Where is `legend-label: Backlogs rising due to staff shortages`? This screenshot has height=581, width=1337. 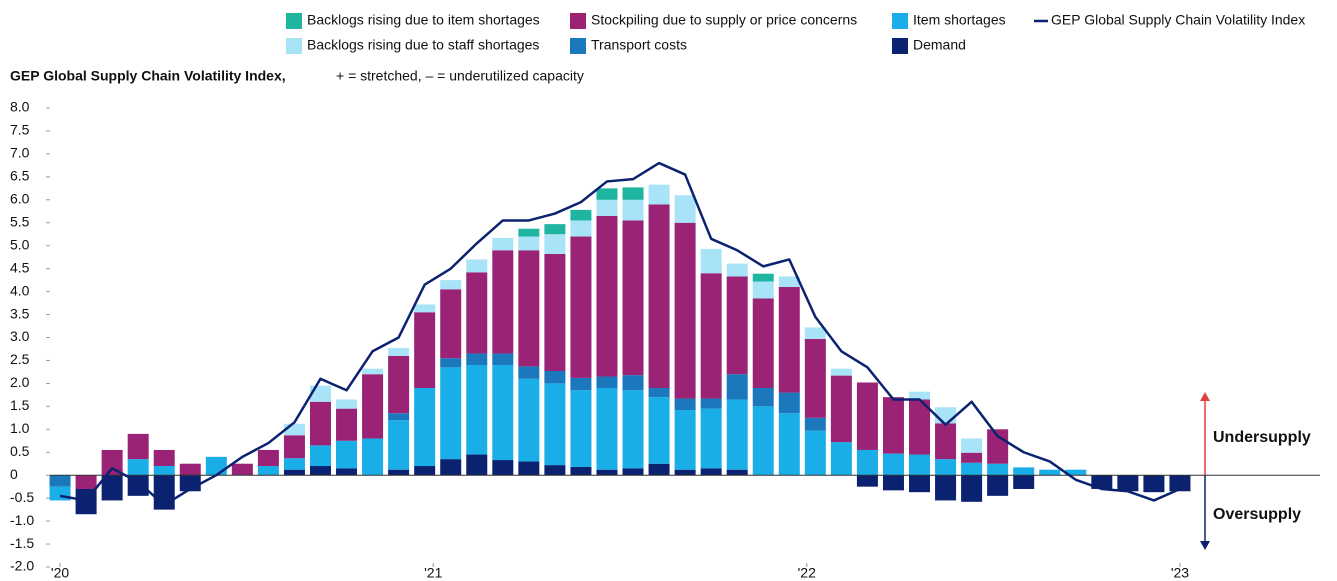
legend-label: Backlogs rising due to staff shortages is located at coordinates (423, 45).